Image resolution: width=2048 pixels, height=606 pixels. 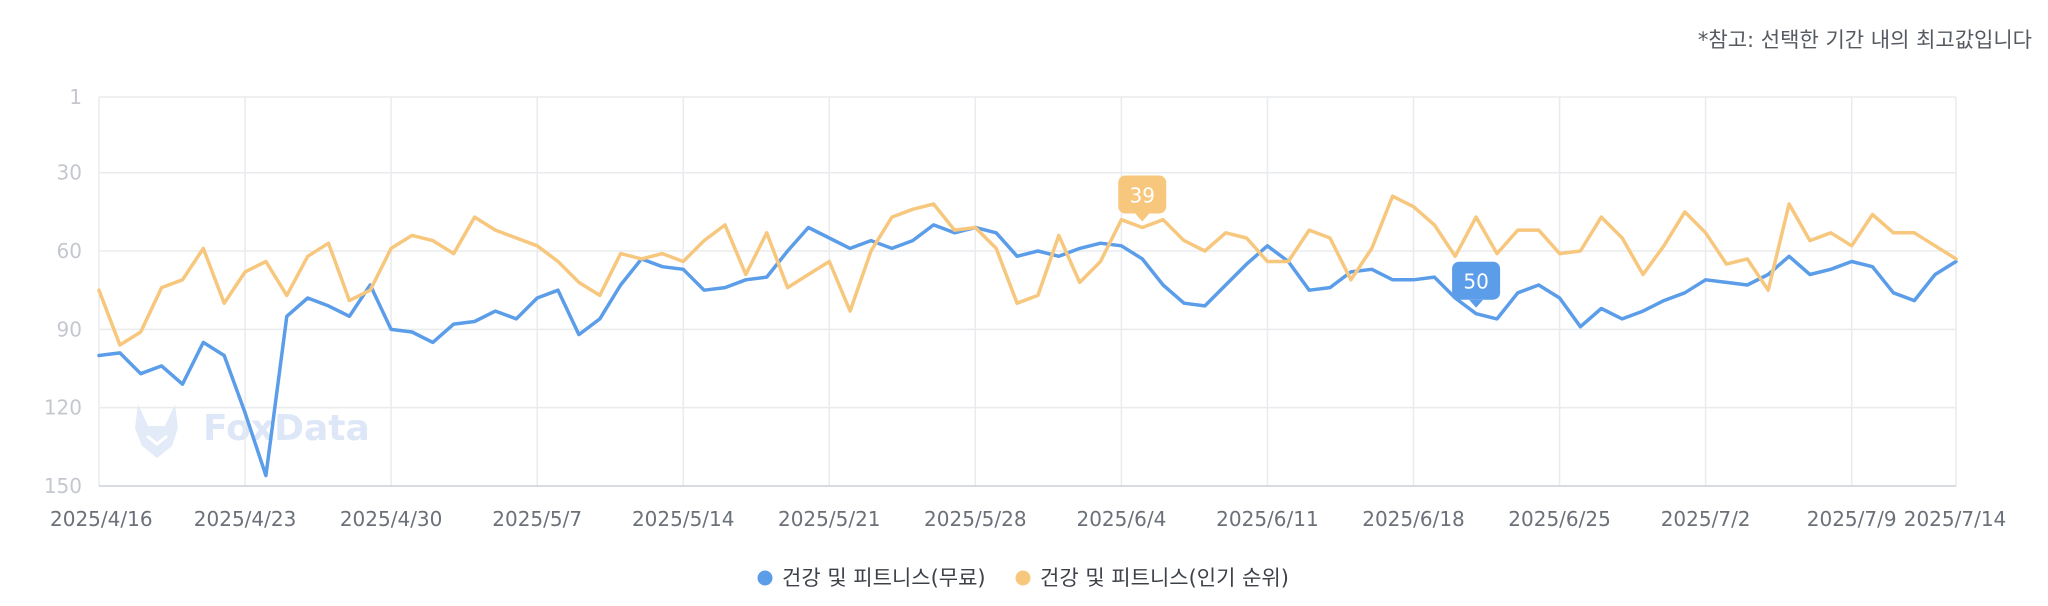 What do you see at coordinates (286, 428) in the screenshot?
I see `watermark-text: FoxData` at bounding box center [286, 428].